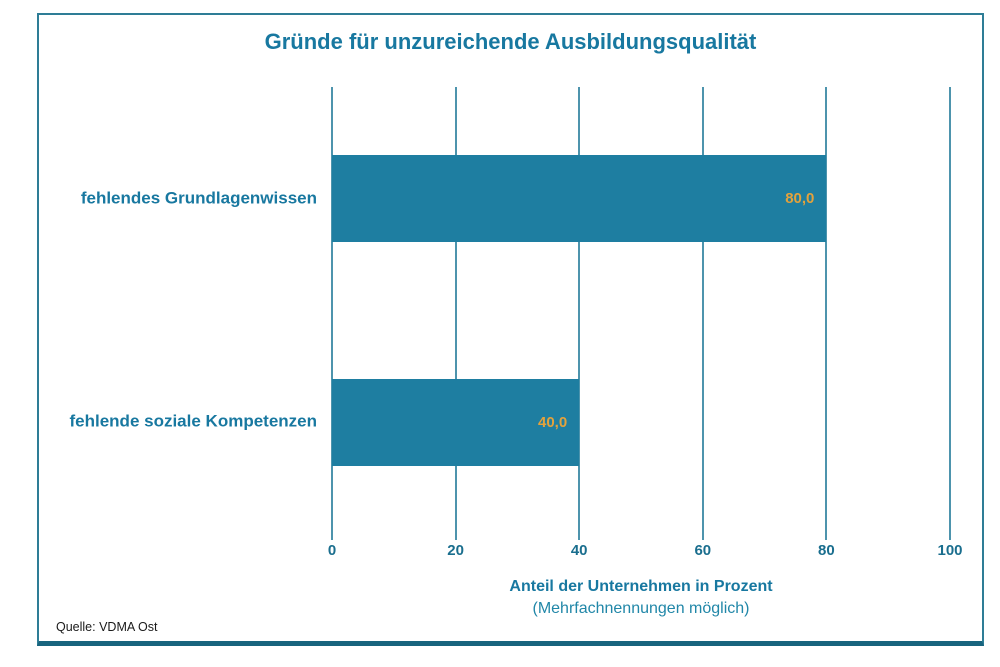 This screenshot has width=1000, height=667. I want to click on source-note: Quelle: VDMA Ost, so click(107, 627).